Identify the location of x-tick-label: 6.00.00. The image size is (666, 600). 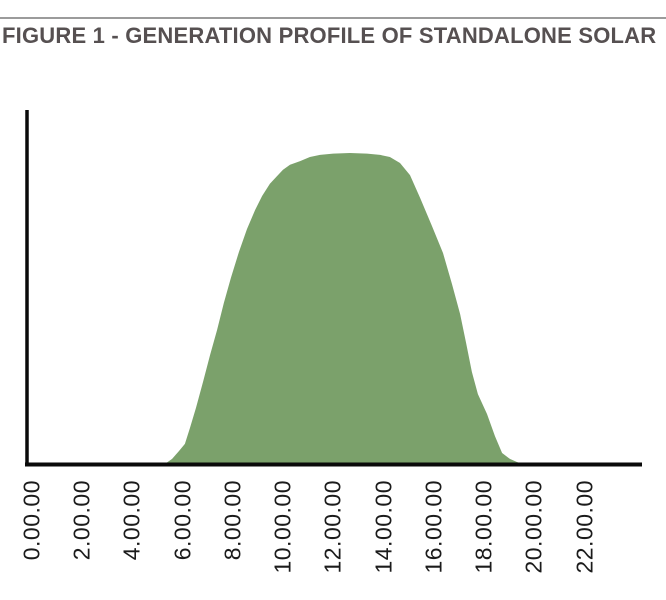
(181, 520).